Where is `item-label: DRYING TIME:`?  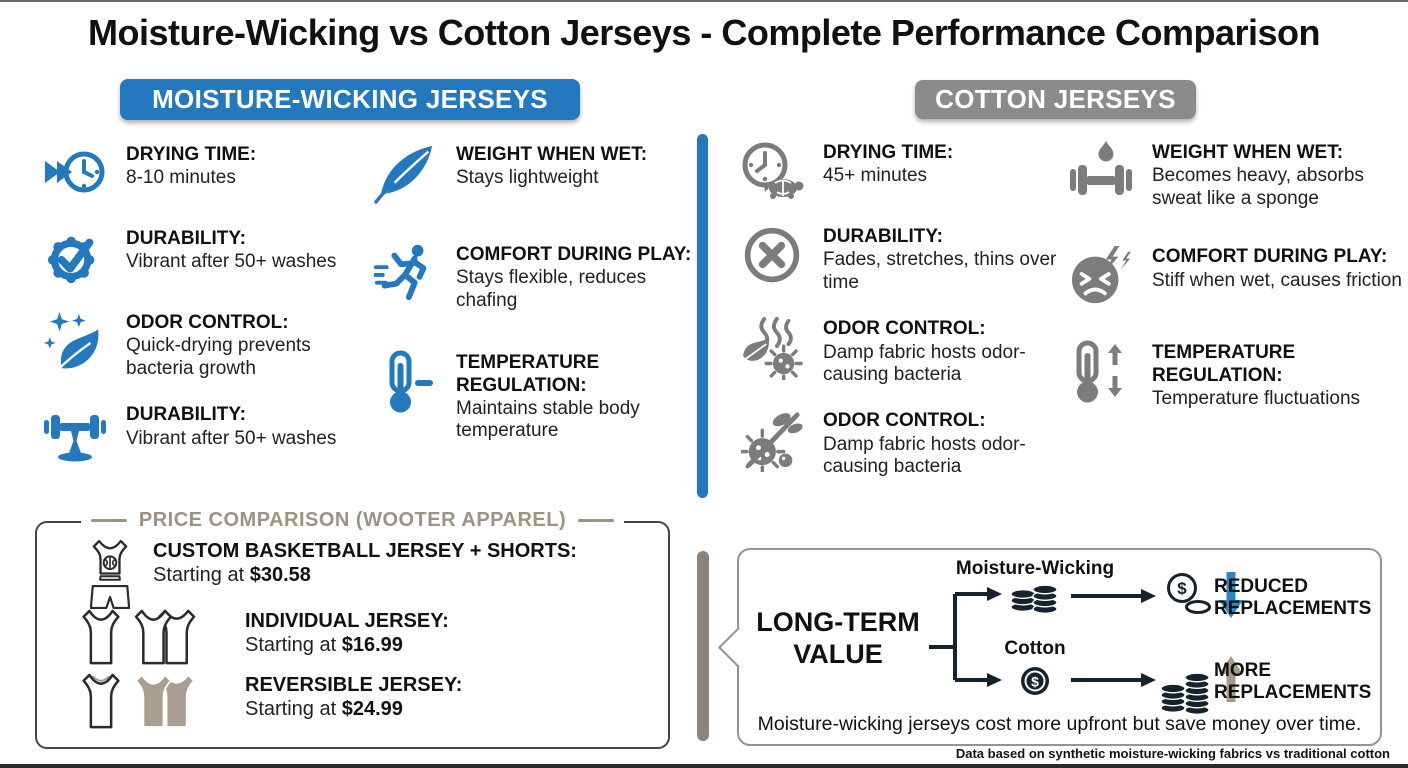 item-label: DRYING TIME: is located at coordinates (191, 154).